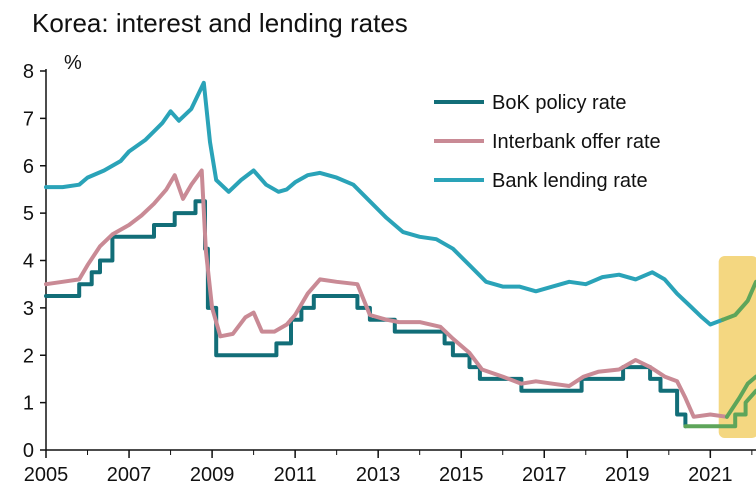  I want to click on x-tick-label: 2005, so click(46, 475).